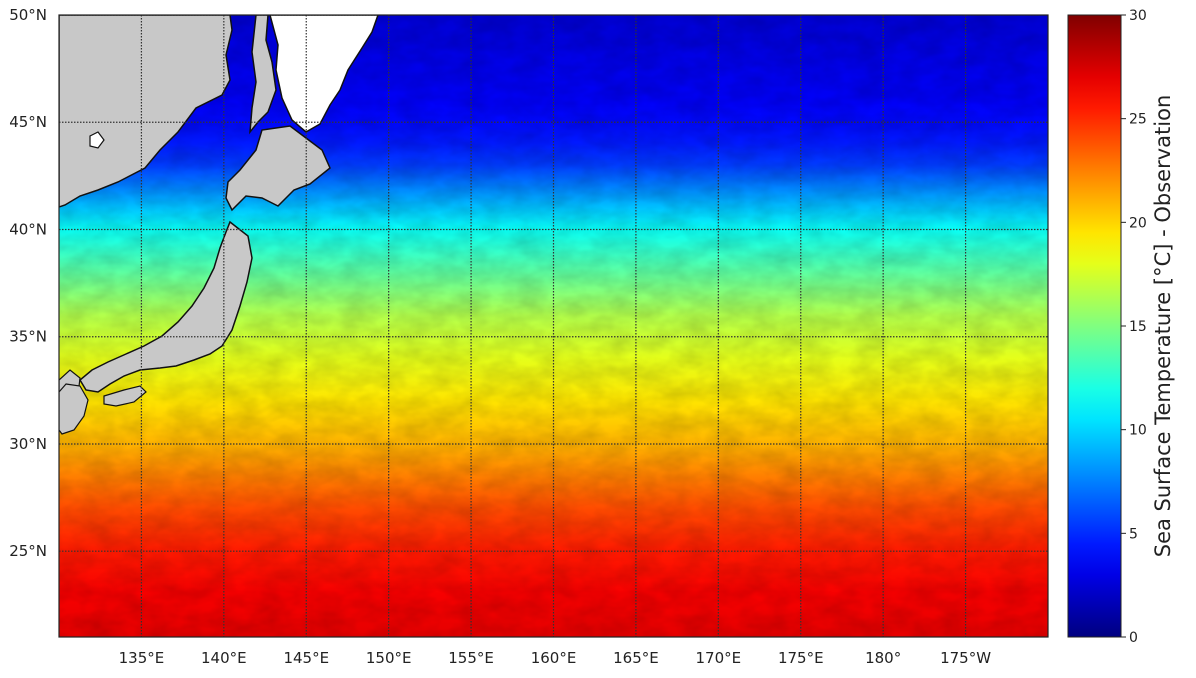 The height and width of the screenshot is (678, 1196). Describe the element at coordinates (471, 658) in the screenshot. I see `x-tick-label: 155°E` at that location.